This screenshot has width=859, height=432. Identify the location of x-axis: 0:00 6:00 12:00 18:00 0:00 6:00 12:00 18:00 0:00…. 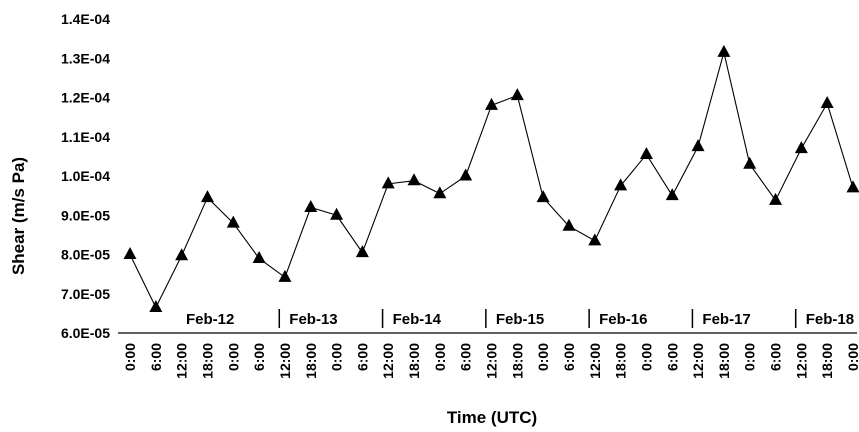
(488, 355).